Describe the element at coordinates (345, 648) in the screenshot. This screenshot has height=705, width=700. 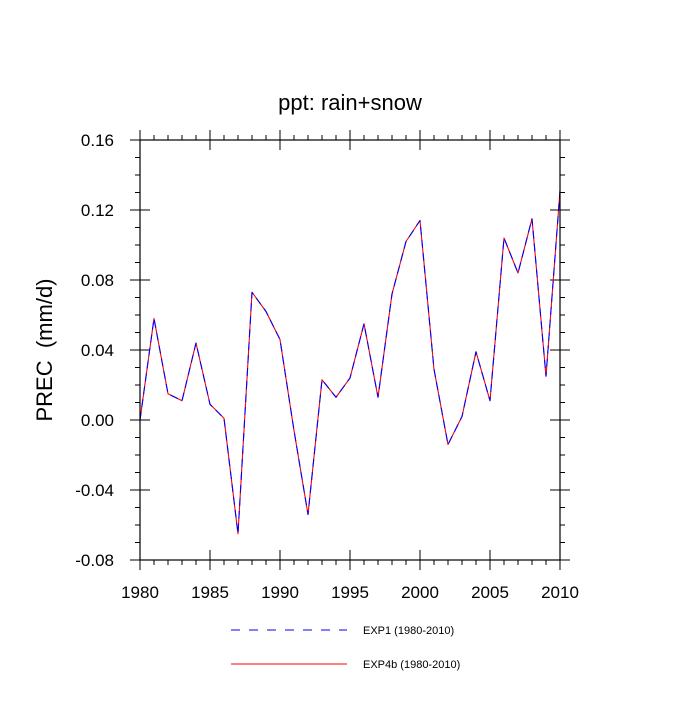
I see `legend: EXP1 (1980-2010) EXP4b (1980-2010)` at that location.